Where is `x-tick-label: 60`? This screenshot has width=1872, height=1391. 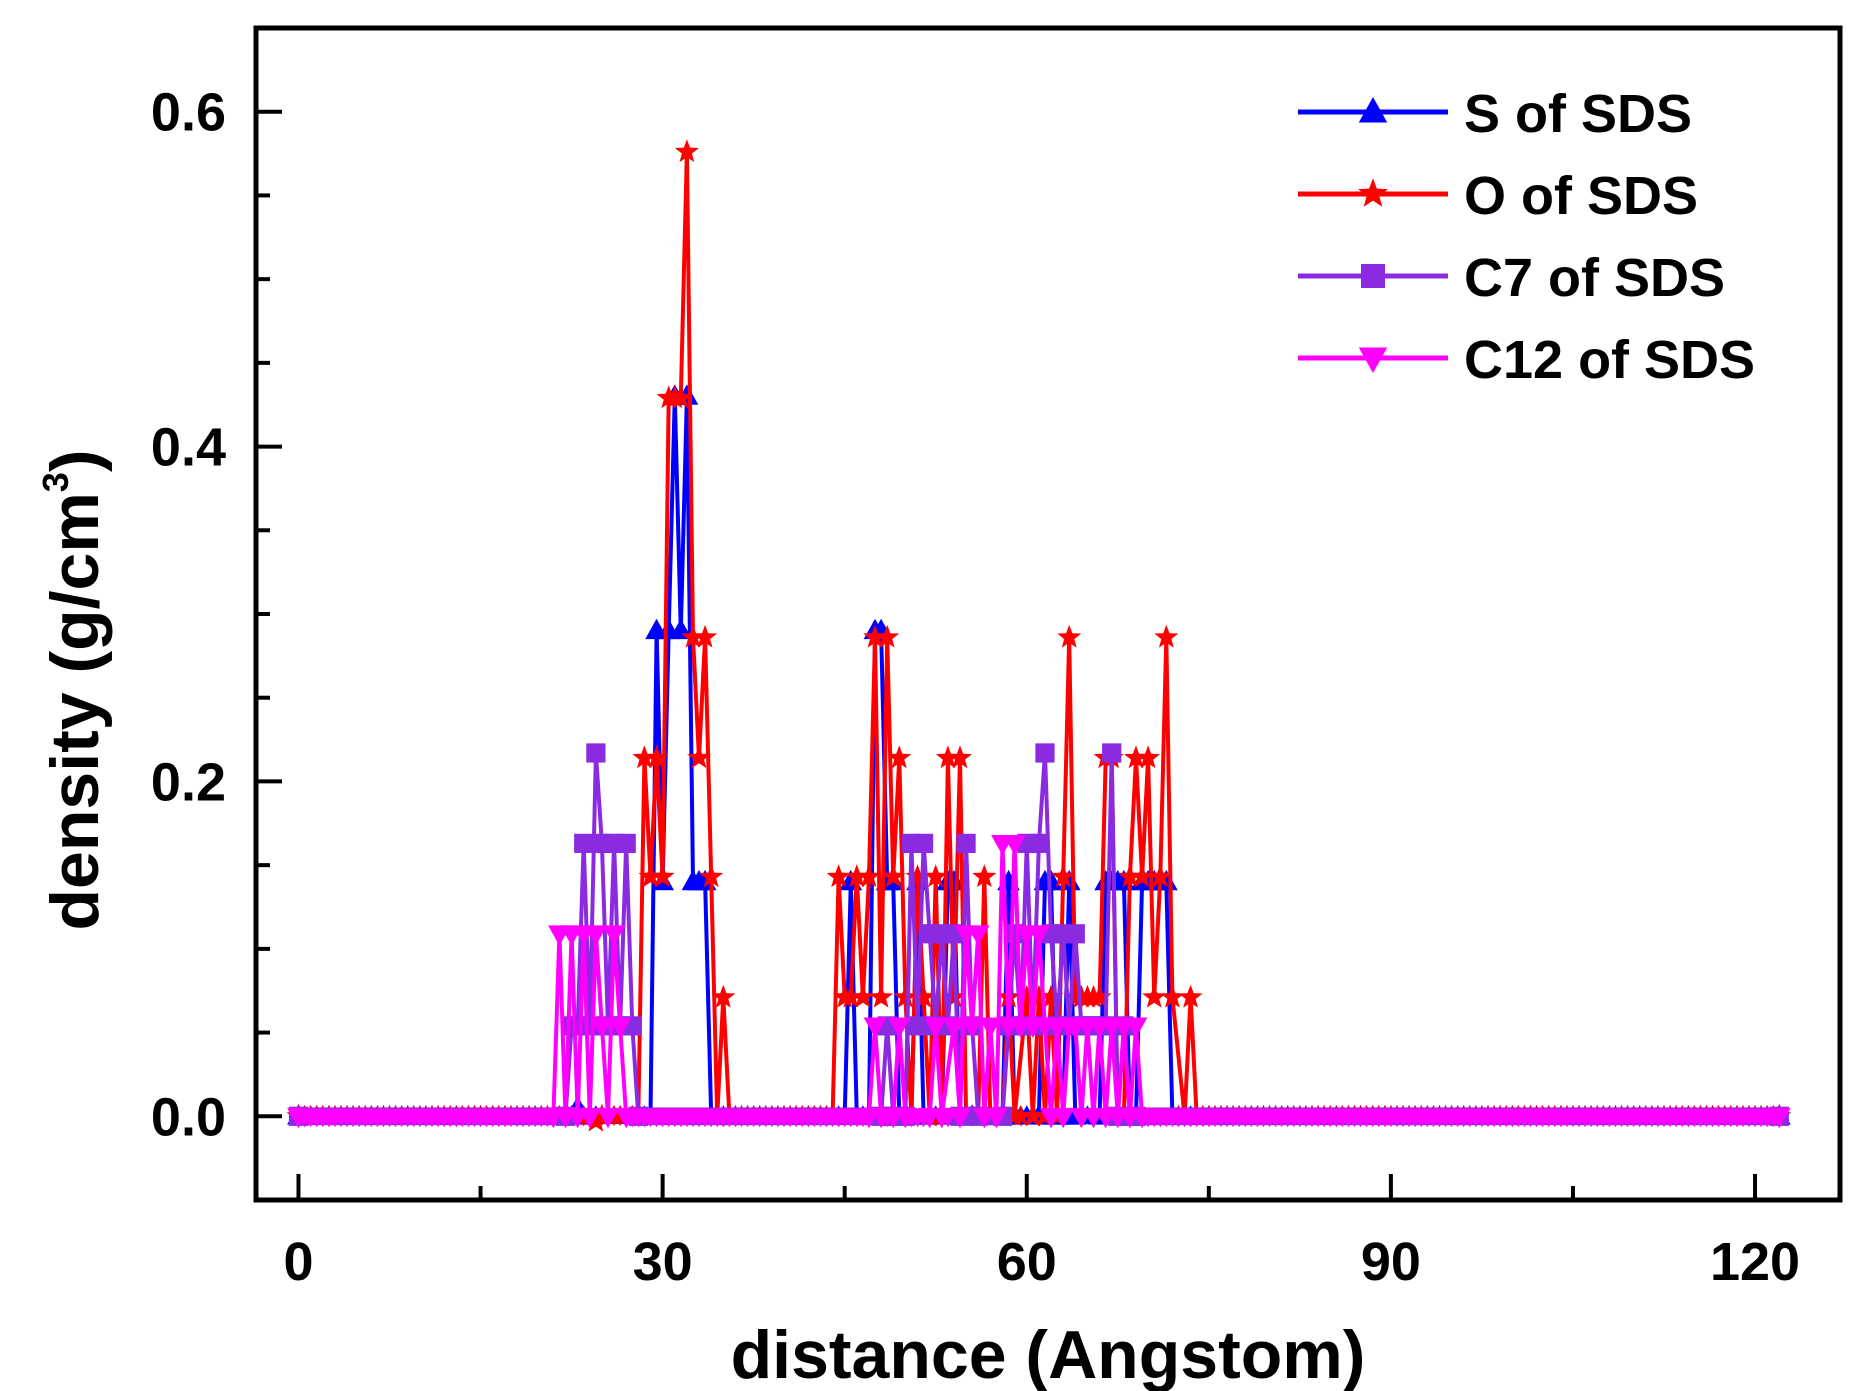 x-tick-label: 60 is located at coordinates (1027, 1262).